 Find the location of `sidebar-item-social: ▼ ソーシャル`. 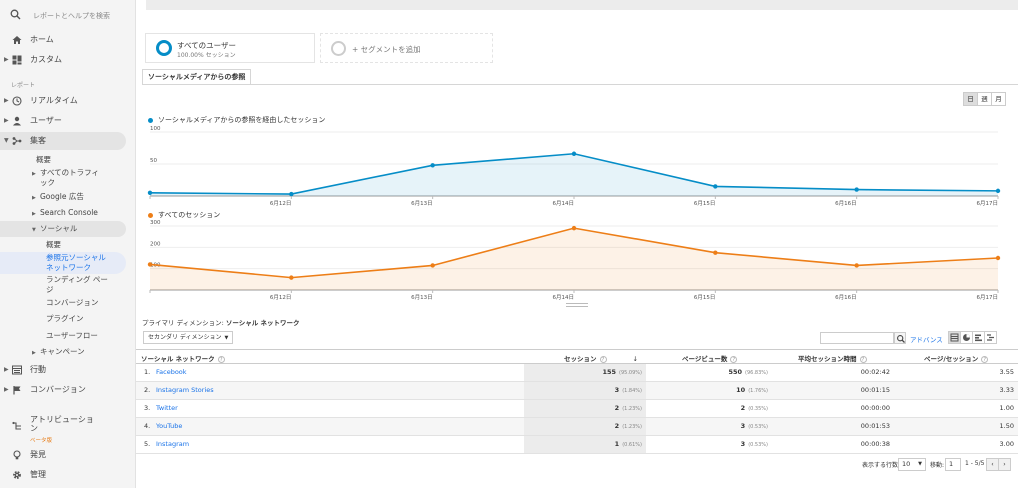

sidebar-item-social: ▼ ソーシャル is located at coordinates (63, 229).